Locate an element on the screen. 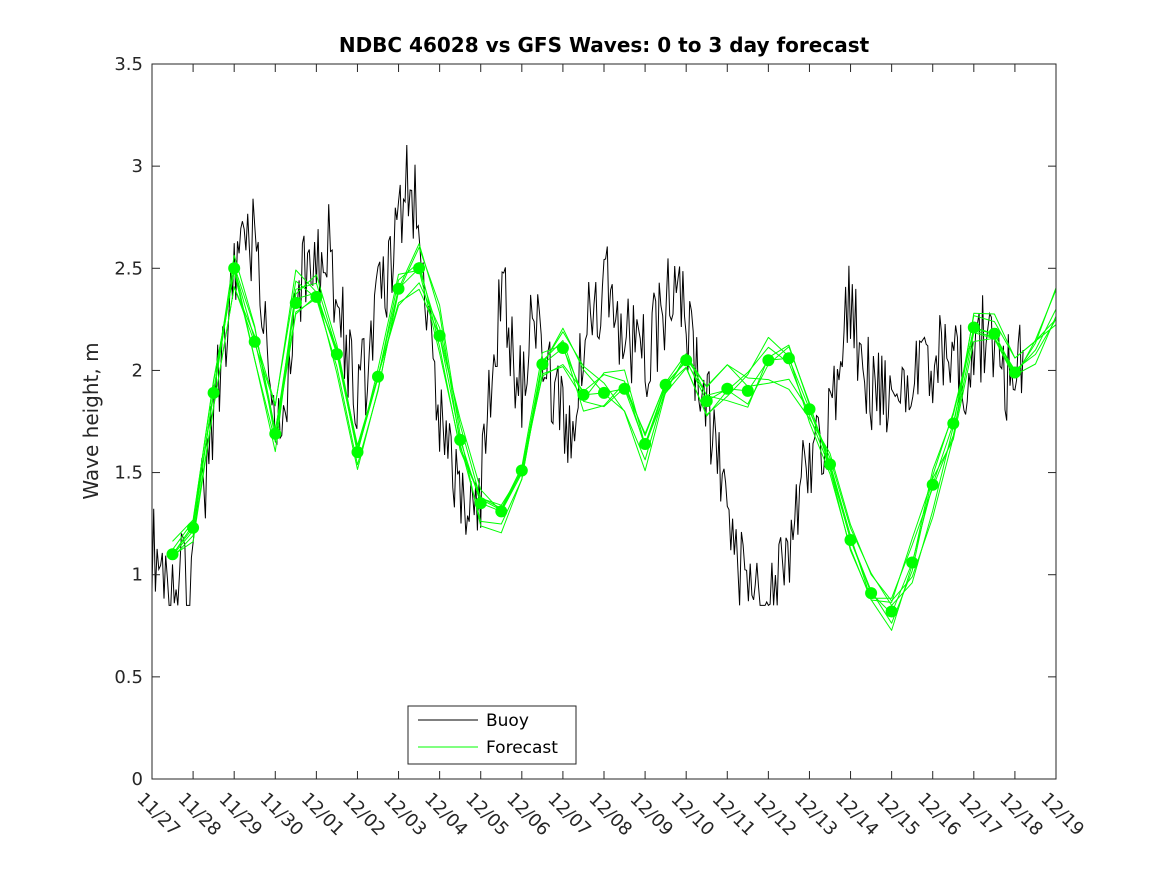 Image resolution: width=1167 pixels, height=875 pixels. y-tick-label: 2 is located at coordinates (137, 370).